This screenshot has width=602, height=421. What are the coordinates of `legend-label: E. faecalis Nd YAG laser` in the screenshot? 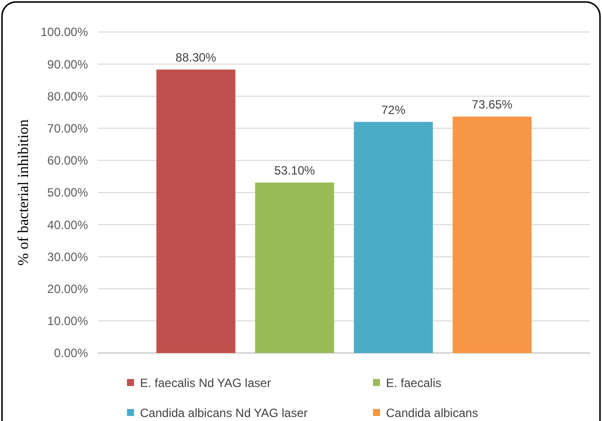 It's located at (205, 383).